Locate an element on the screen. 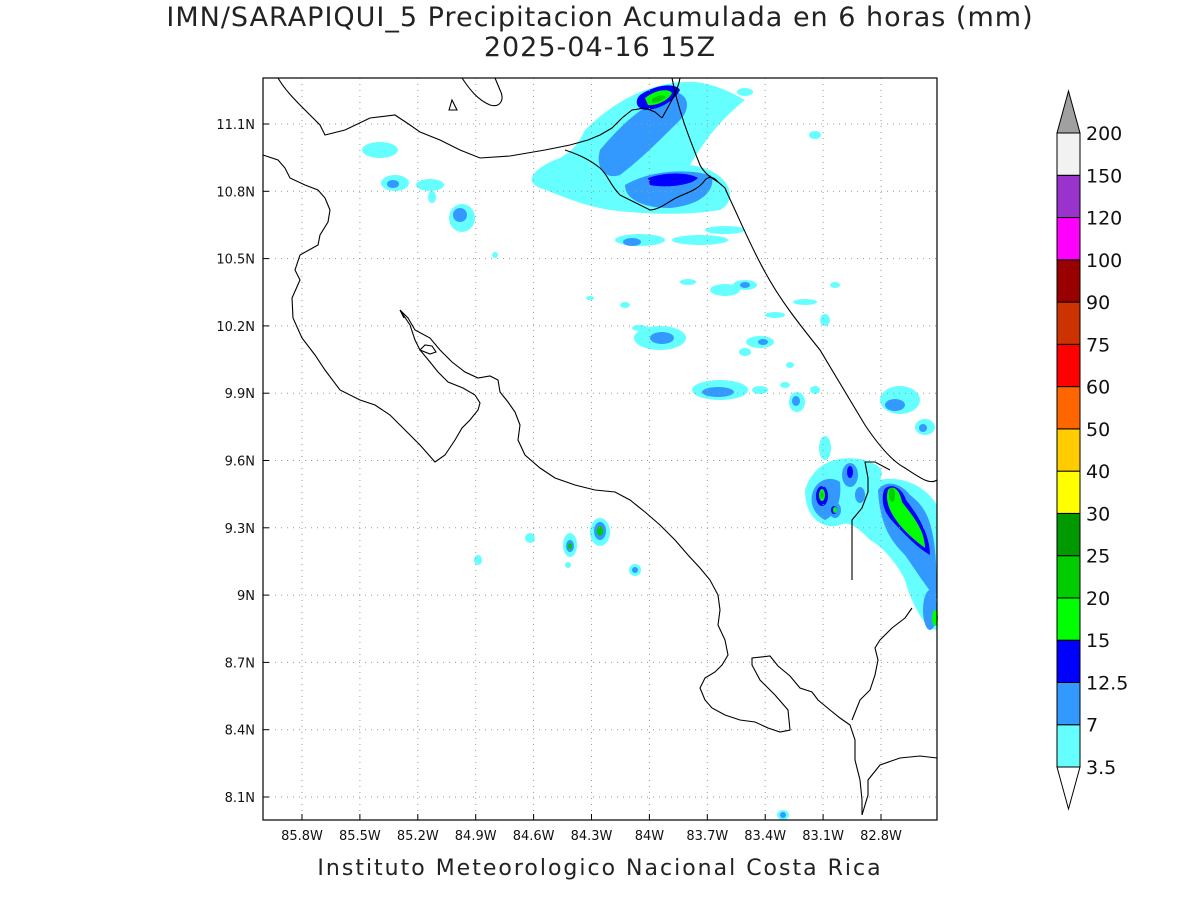  lat-tick-label: 9.9N is located at coordinates (240, 394).